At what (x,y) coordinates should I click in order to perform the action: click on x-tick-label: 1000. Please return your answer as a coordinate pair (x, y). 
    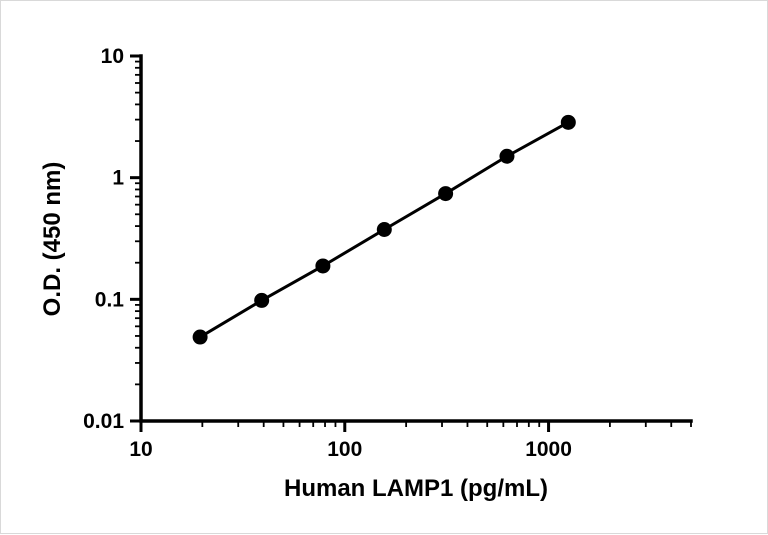
    Looking at the image, I should click on (548, 449).